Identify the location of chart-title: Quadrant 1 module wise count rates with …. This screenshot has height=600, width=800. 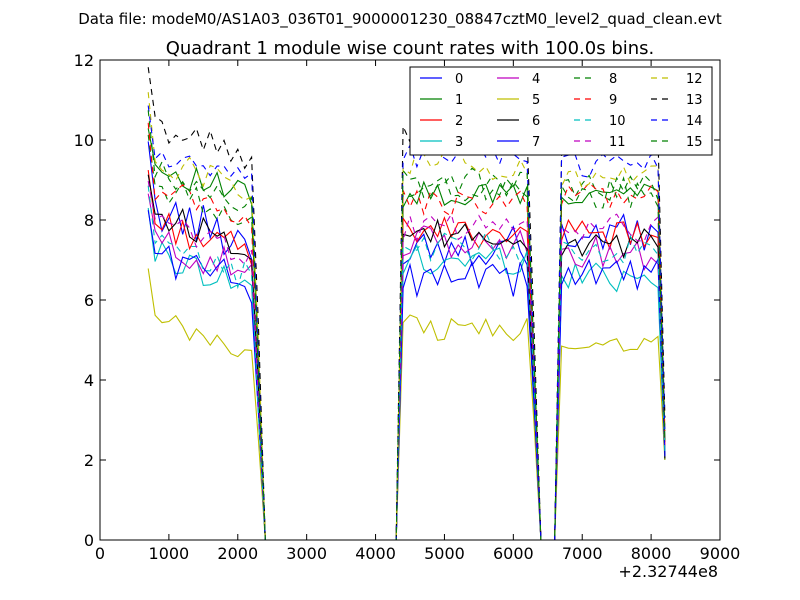
(410, 48).